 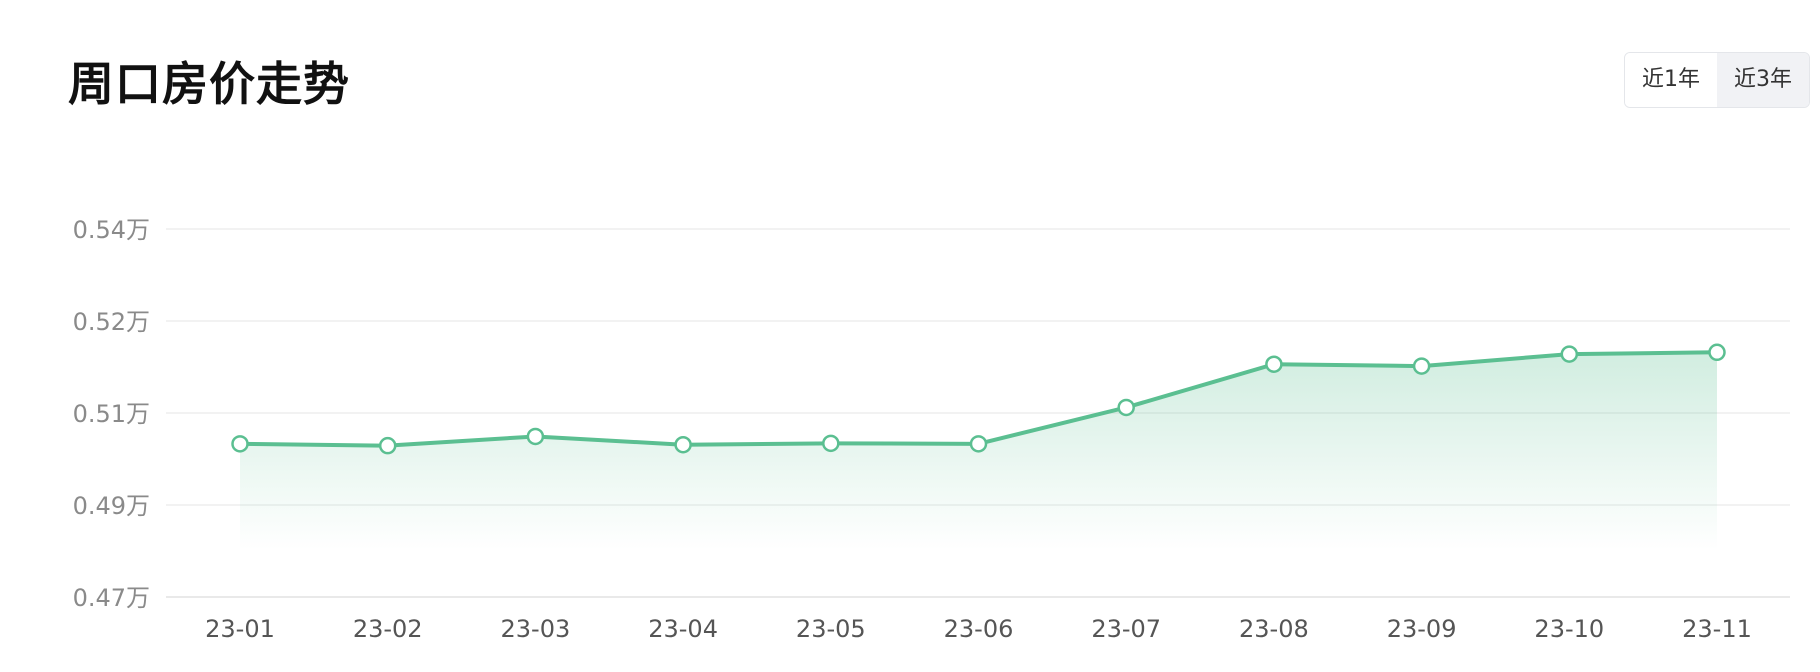 I want to click on x-tick-label: 23-01, so click(x=240, y=629).